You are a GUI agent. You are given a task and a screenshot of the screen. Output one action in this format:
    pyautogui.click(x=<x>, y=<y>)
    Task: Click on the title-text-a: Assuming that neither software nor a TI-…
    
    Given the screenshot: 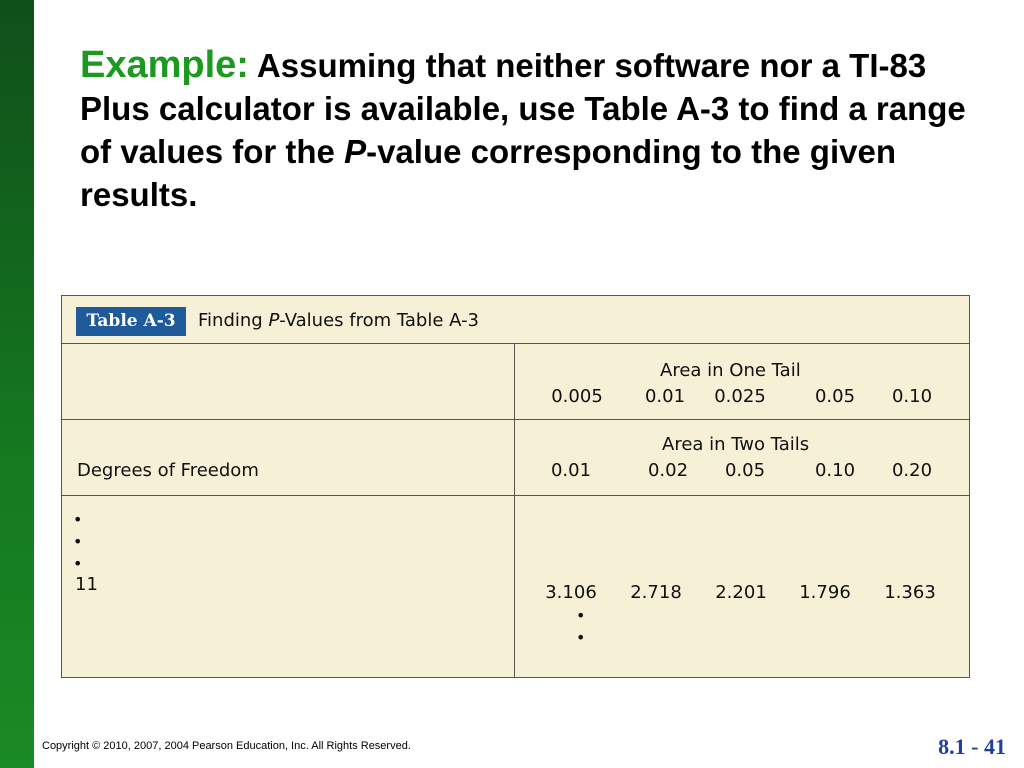 What is the action you would take?
    pyautogui.click(x=523, y=108)
    